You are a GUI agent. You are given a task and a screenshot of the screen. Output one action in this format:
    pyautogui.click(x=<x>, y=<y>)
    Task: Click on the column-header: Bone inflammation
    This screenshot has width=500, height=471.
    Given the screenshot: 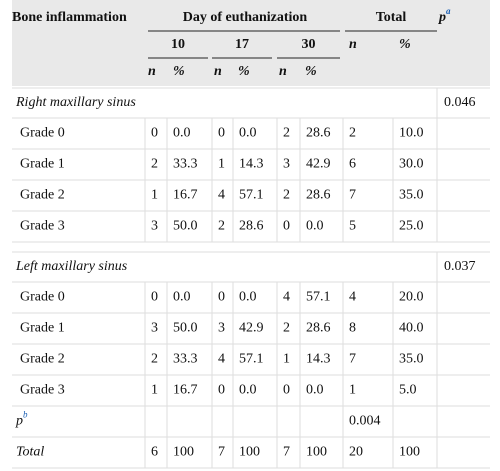 What is the action you would take?
    pyautogui.click(x=69, y=17)
    